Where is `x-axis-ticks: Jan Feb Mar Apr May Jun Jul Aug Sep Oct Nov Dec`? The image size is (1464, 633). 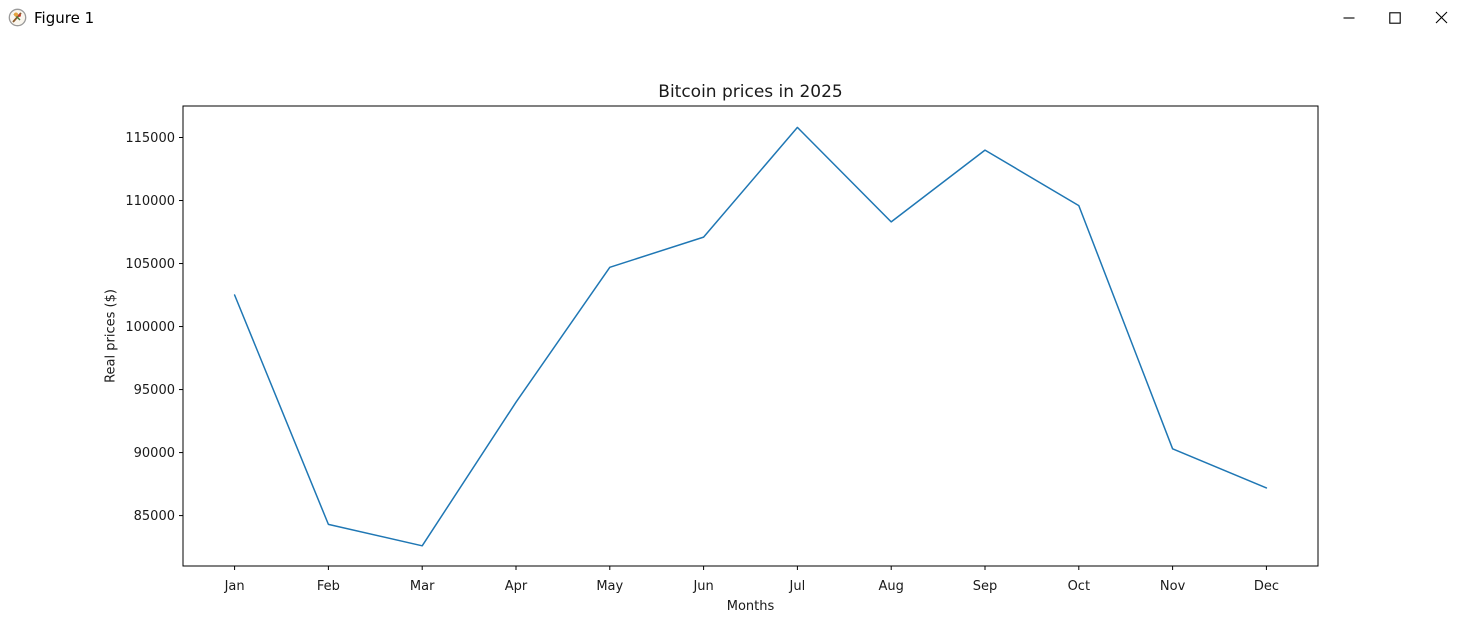
x-axis-ticks: Jan Feb Mar Apr May Jun Jul Aug Sep Oct Nov Dec is located at coordinates (751, 580).